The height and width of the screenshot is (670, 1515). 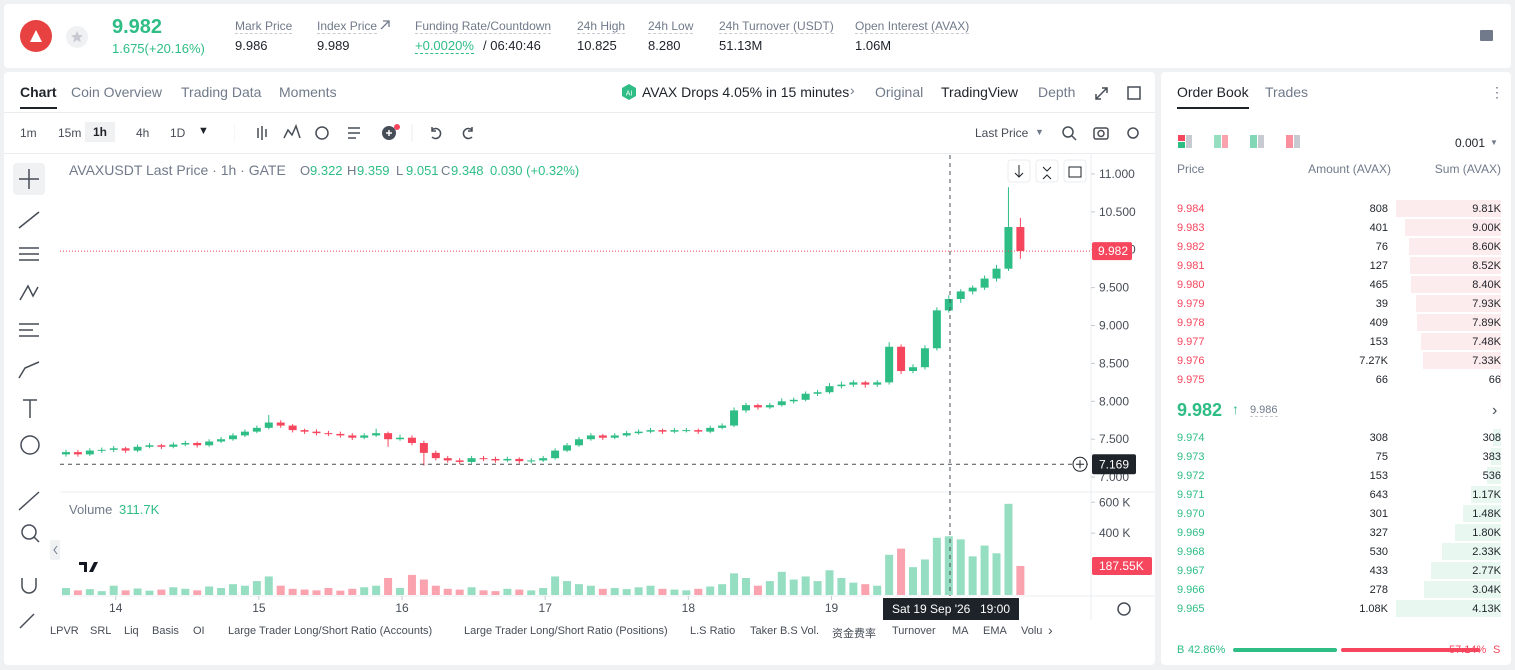 I want to click on x-tick-label: 16, so click(x=402, y=608).